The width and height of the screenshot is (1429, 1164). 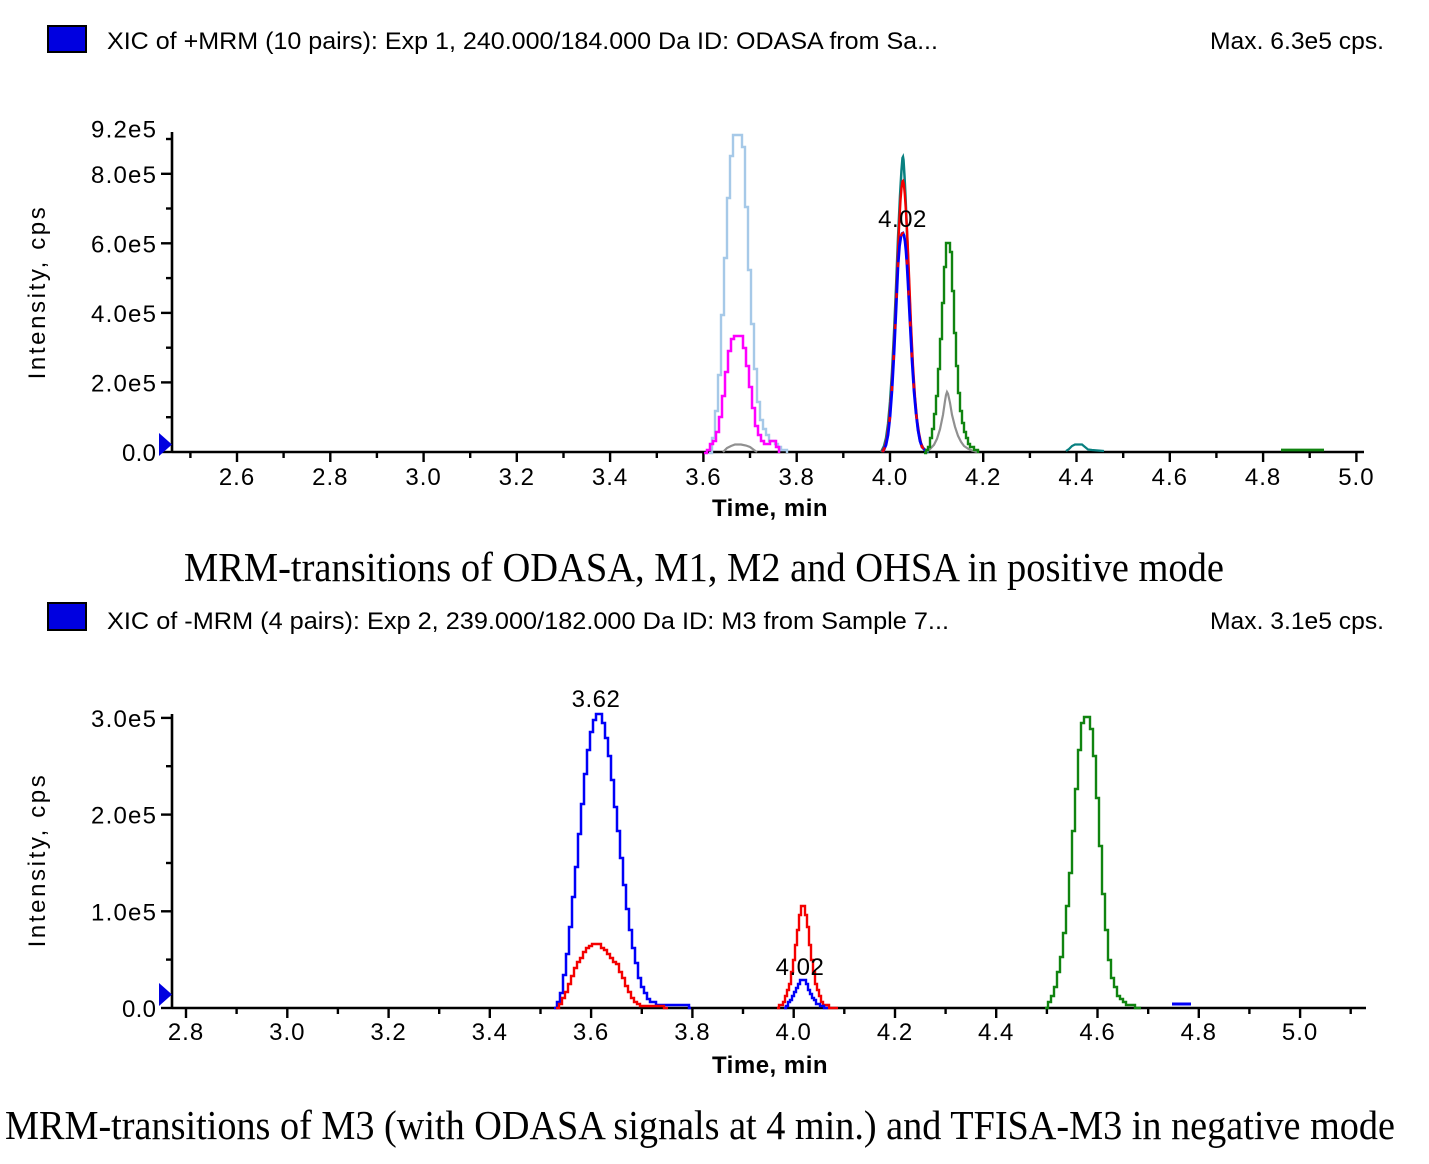 What do you see at coordinates (1297, 41) in the screenshot?
I see `svg-text: Max. 6.3e5 cps.` at bounding box center [1297, 41].